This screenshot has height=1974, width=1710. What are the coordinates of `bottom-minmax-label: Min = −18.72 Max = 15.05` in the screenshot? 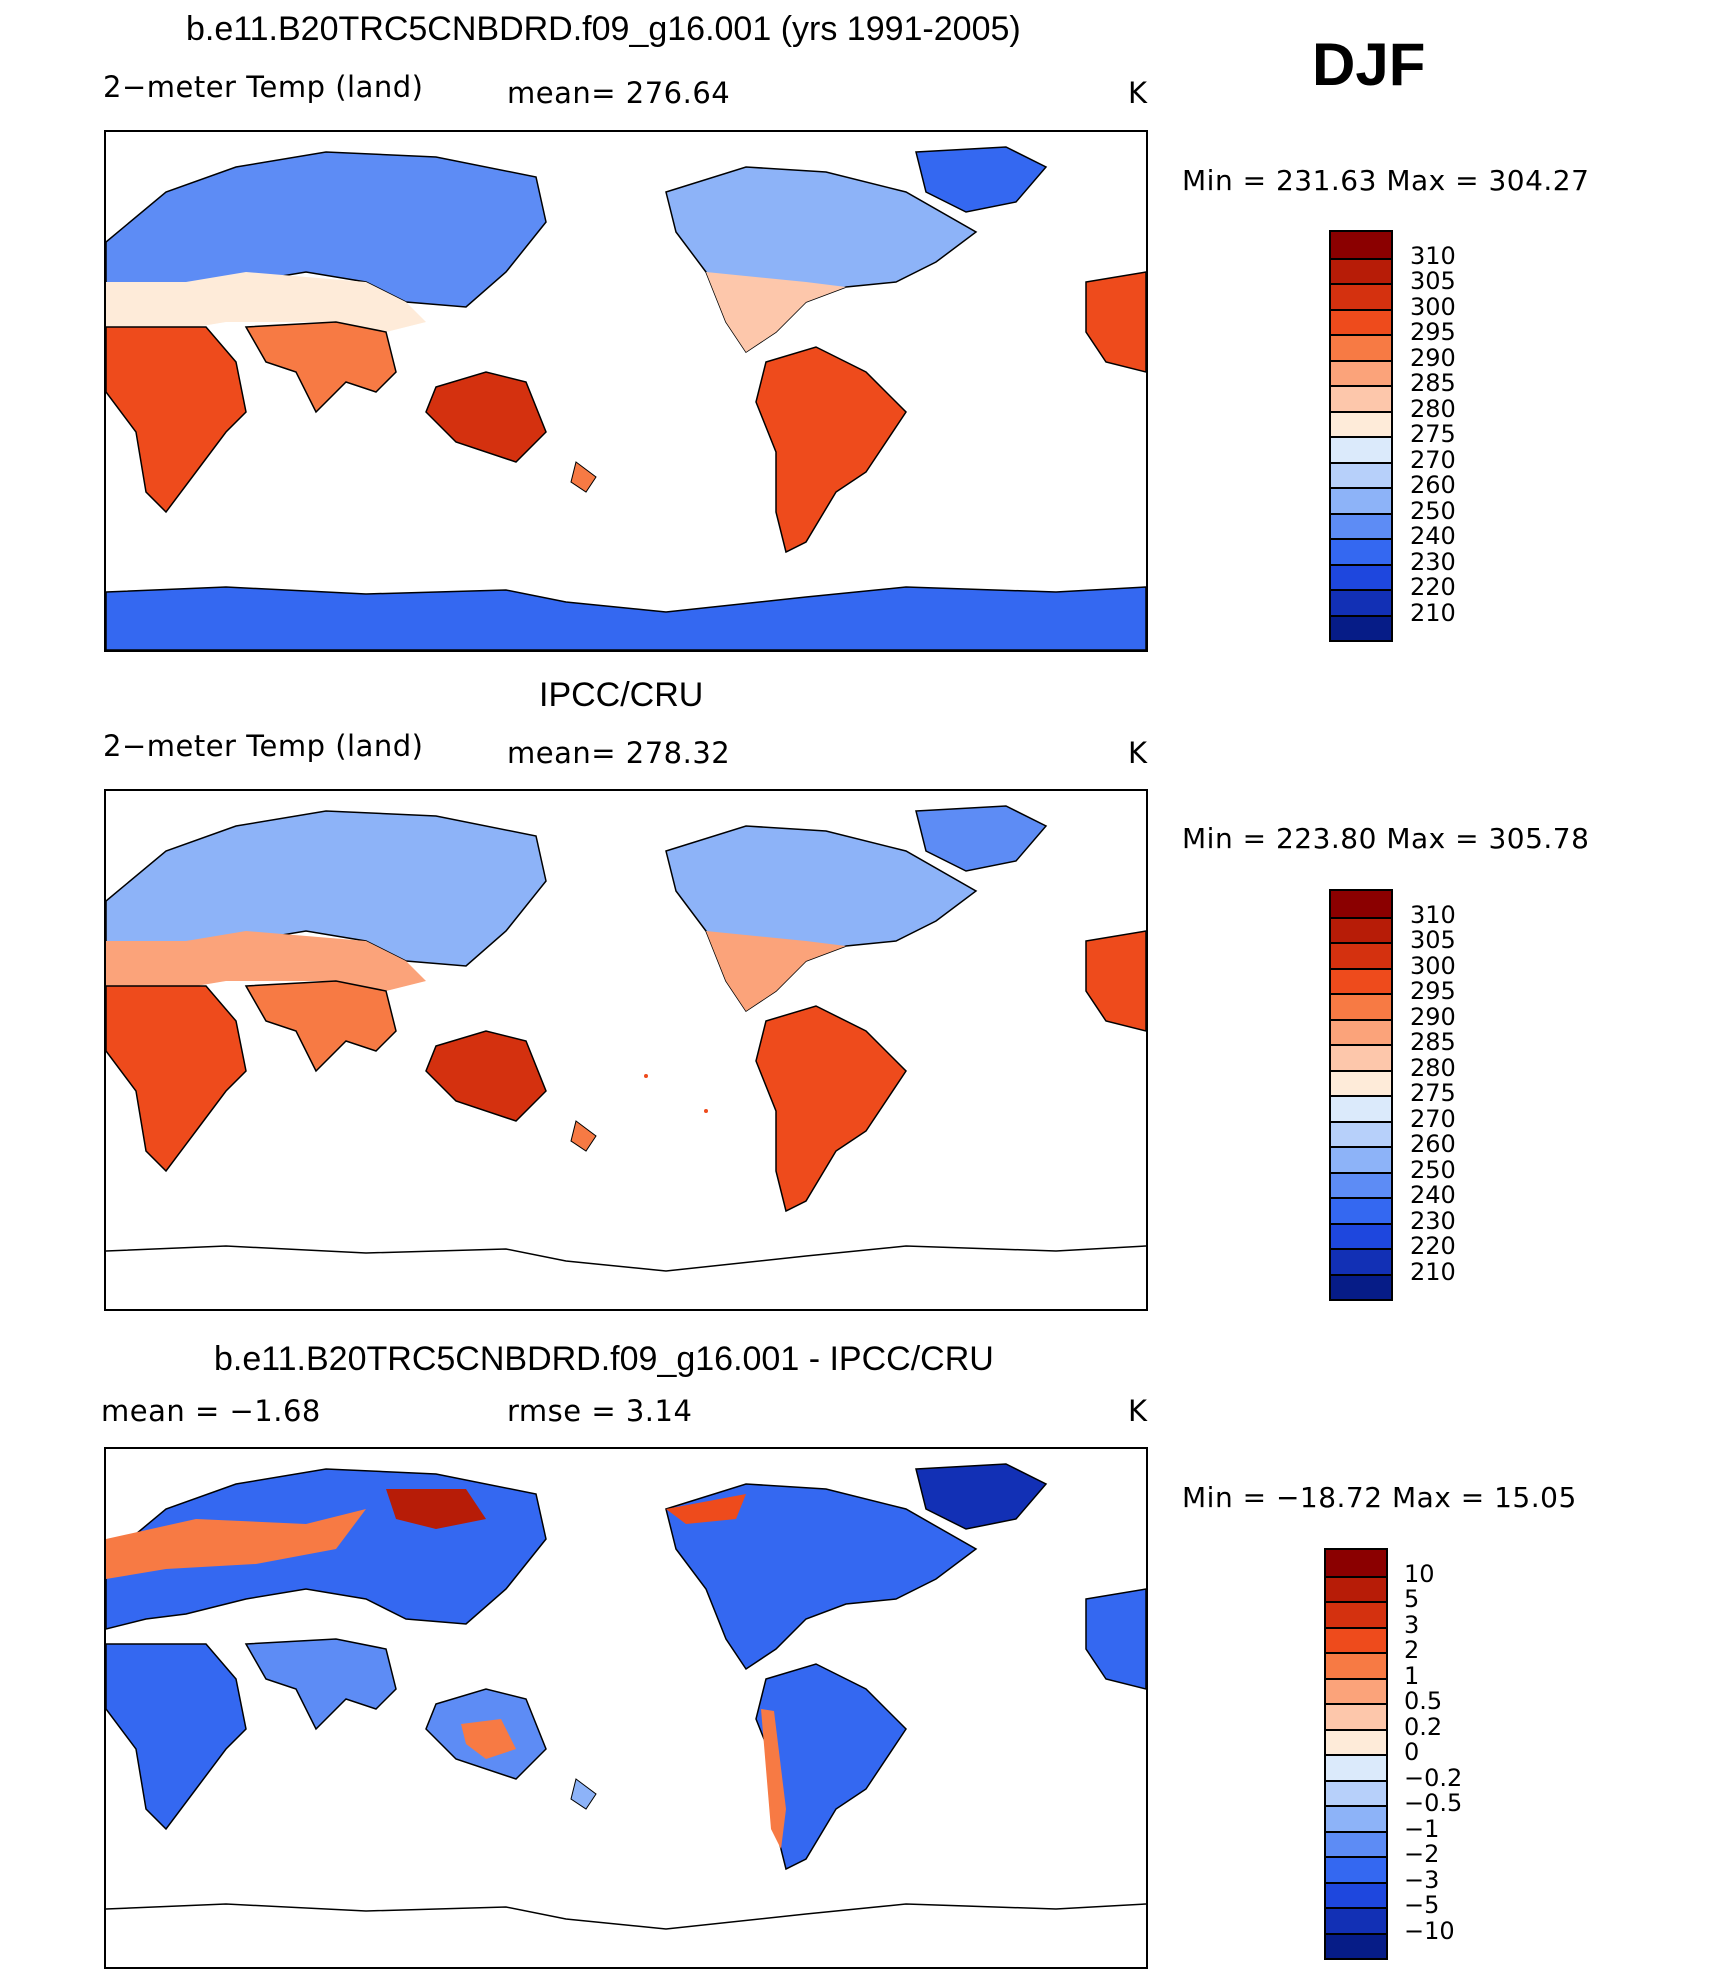 It's located at (1379, 1497).